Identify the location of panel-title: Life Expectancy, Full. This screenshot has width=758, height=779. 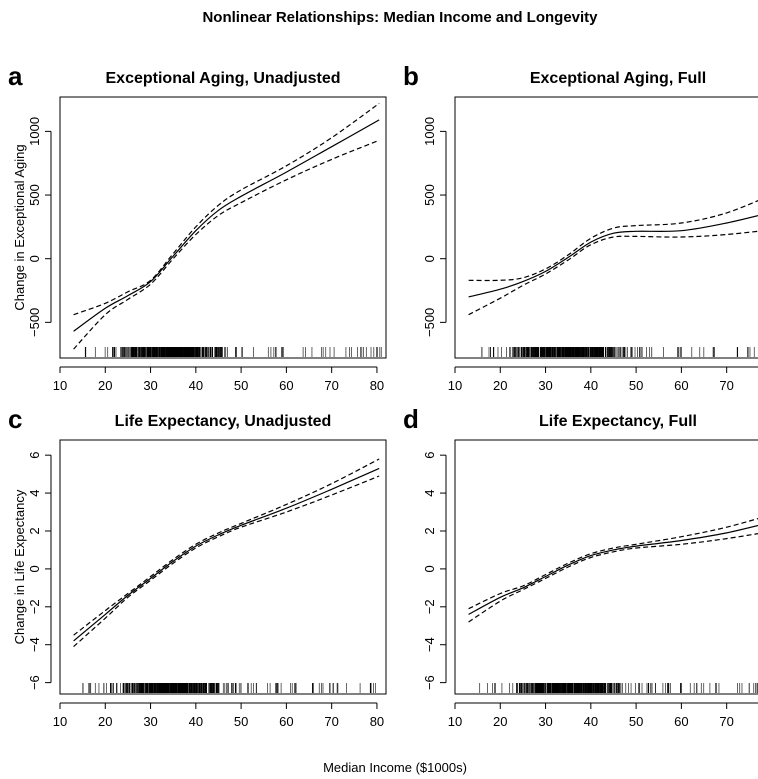
(618, 421).